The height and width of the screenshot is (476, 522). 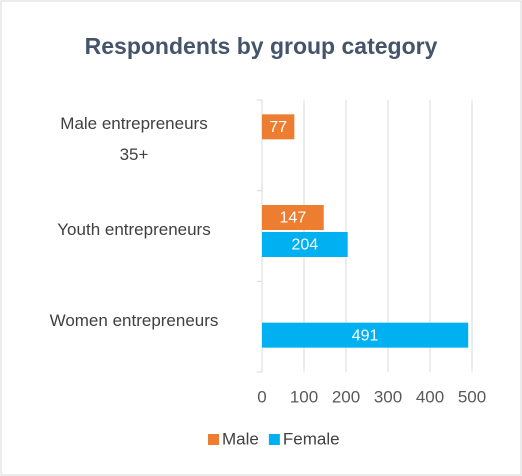 I want to click on data-label: 147, so click(x=293, y=218).